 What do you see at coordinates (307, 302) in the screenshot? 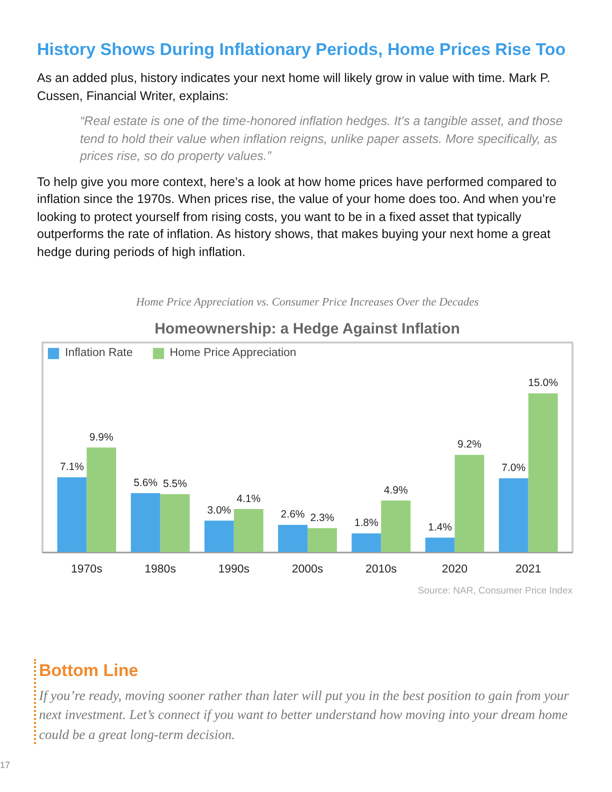
I see `chart-subtitle: Home Price Appreciation vs. Consumer Price Increases Over the Decades` at bounding box center [307, 302].